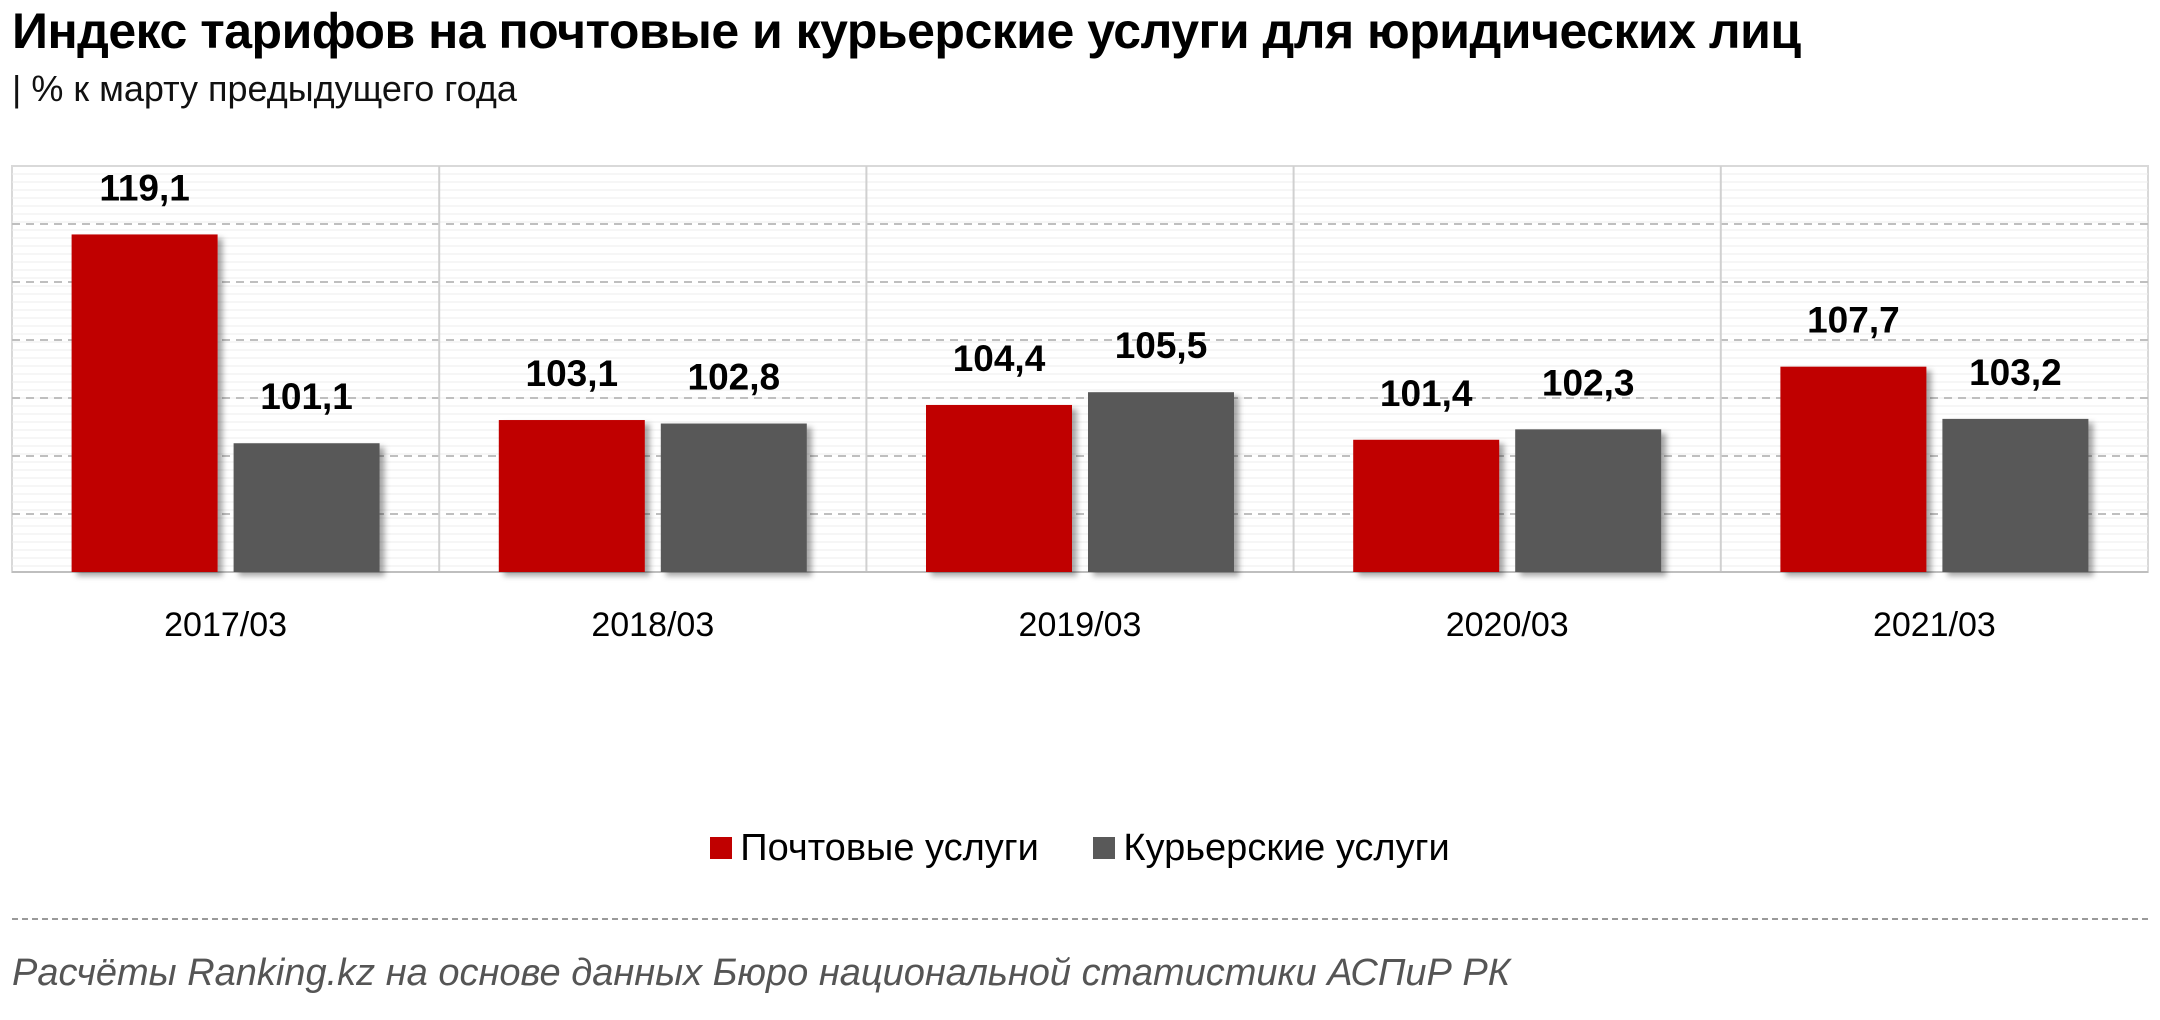 This screenshot has height=1020, width=2160. I want to click on legend-swatch-postal, so click(721, 848).